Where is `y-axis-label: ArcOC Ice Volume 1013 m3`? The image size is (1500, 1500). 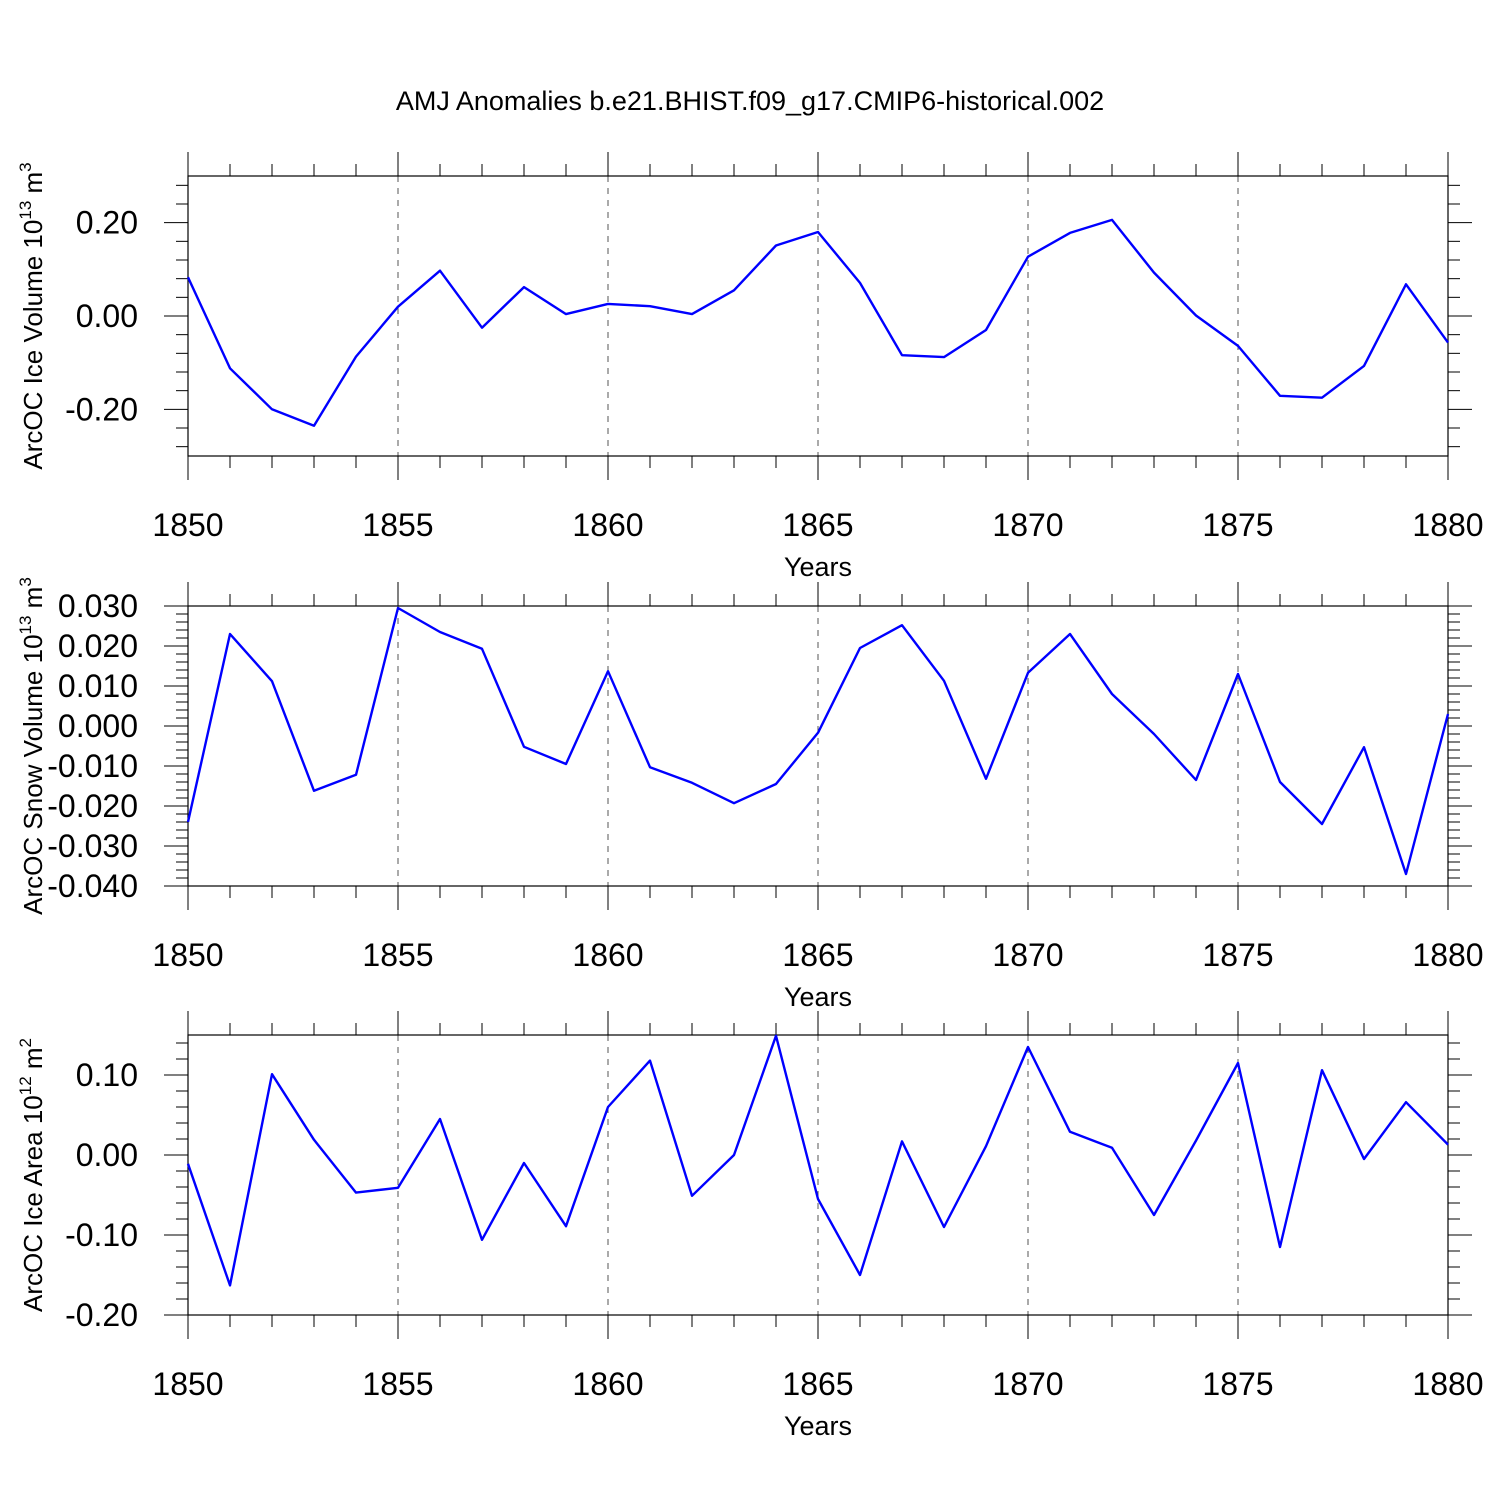
y-axis-label: ArcOC Ice Volume 1013 m3 is located at coordinates (32, 315).